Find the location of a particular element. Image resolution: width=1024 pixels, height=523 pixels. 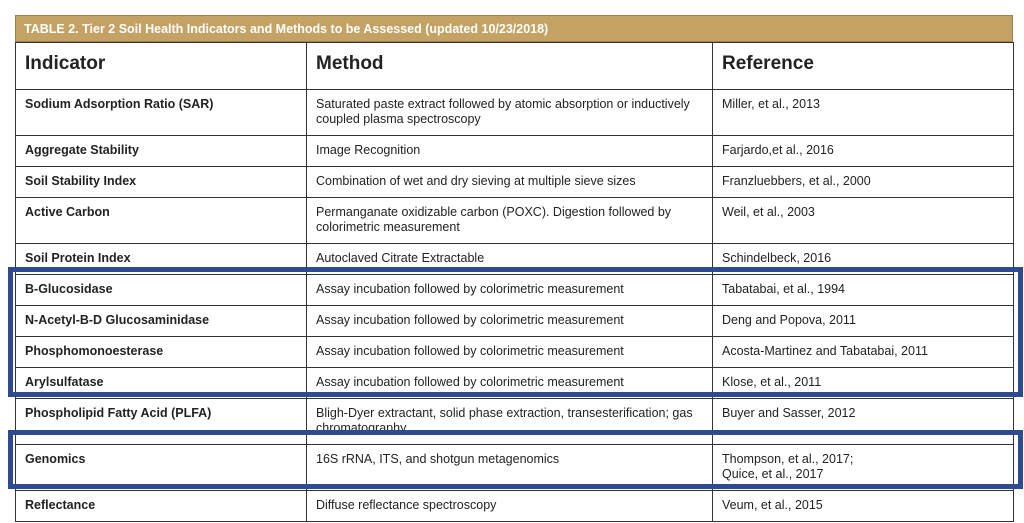

table-cell: Reflectance is located at coordinates (161, 506).